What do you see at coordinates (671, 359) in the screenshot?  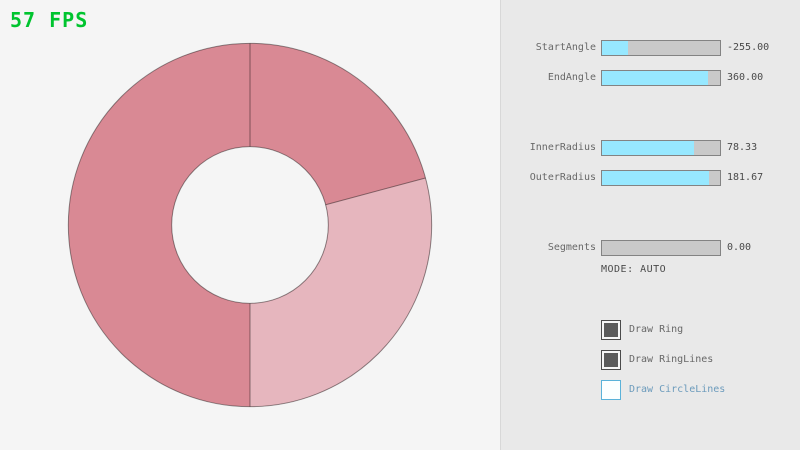 I see `draw-ringlines-checkbox-label: Draw RingLines` at bounding box center [671, 359].